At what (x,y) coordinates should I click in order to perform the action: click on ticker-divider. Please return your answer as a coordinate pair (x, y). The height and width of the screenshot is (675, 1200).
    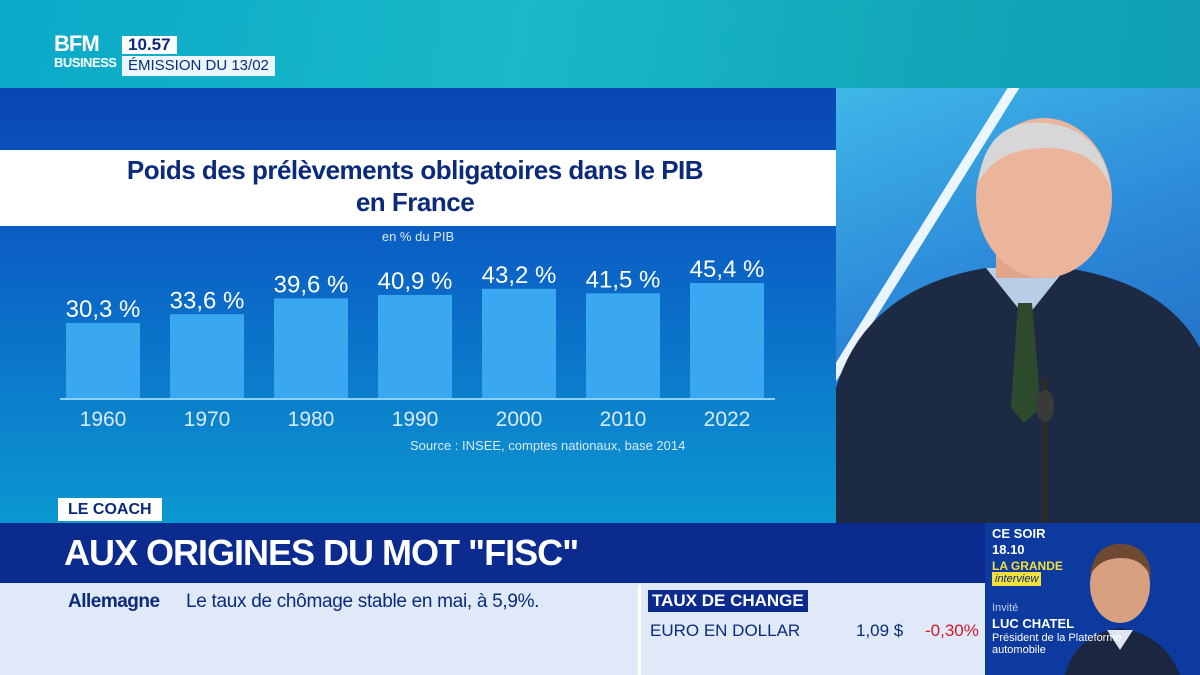
    Looking at the image, I should click on (639, 630).